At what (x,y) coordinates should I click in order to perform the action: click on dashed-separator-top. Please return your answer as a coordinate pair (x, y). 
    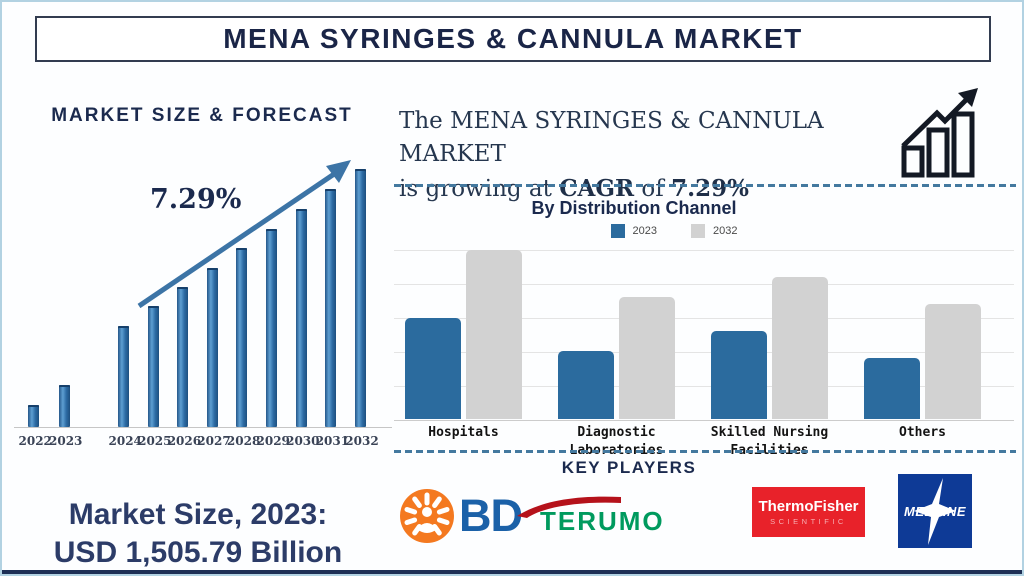
    Looking at the image, I should click on (705, 185).